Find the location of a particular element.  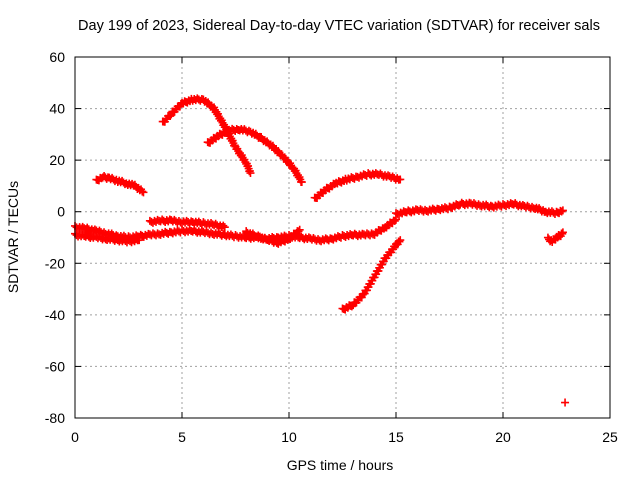

y-tick-label: 20 is located at coordinates (57, 160).